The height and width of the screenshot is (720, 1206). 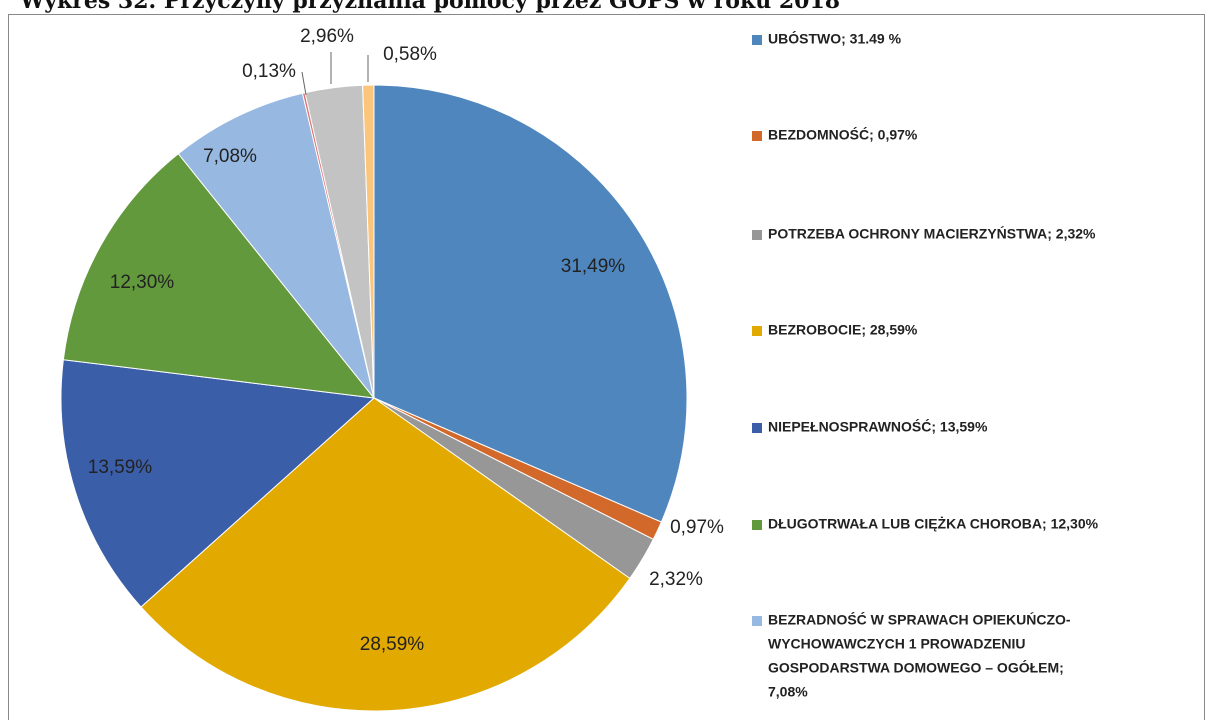 What do you see at coordinates (788, 692) in the screenshot?
I see `legend-label: 7,08%` at bounding box center [788, 692].